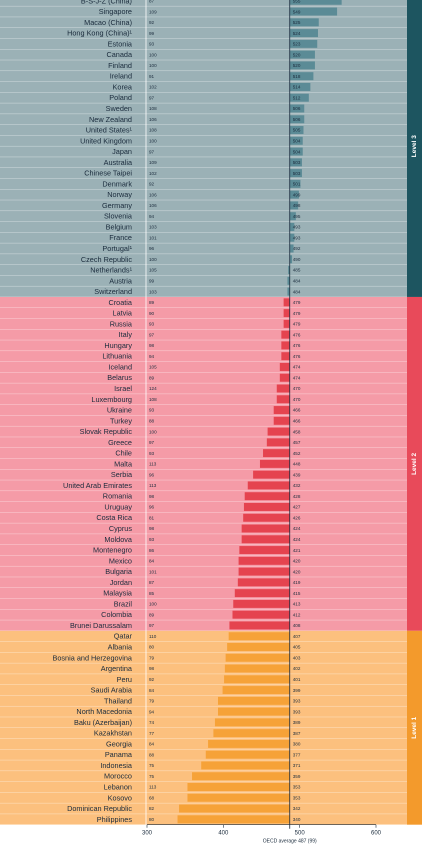  Describe the element at coordinates (153, 388) in the screenshot. I see `sd-label: 124` at that location.